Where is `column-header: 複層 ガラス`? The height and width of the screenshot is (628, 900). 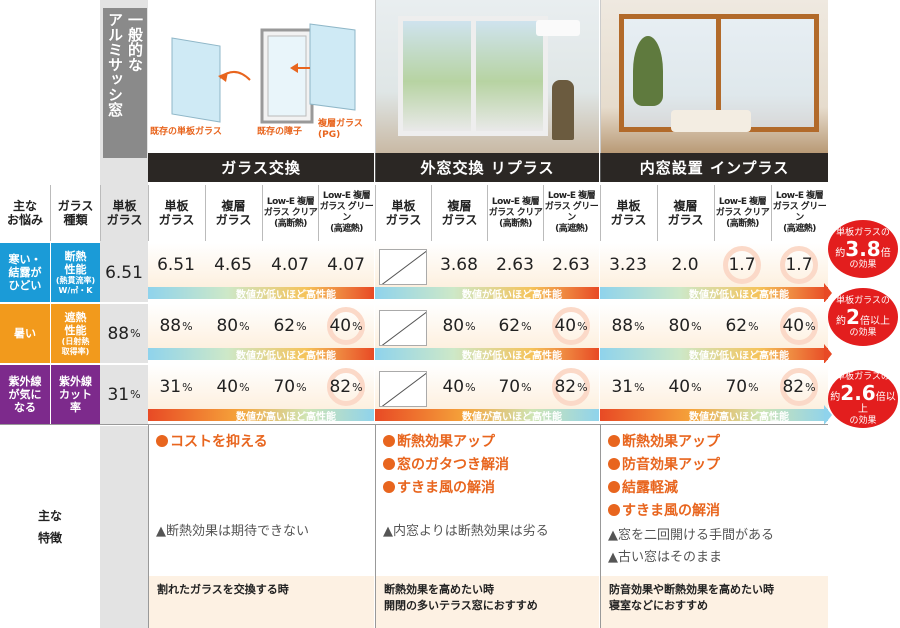
column-header: 複層 ガラス is located at coordinates (685, 213).